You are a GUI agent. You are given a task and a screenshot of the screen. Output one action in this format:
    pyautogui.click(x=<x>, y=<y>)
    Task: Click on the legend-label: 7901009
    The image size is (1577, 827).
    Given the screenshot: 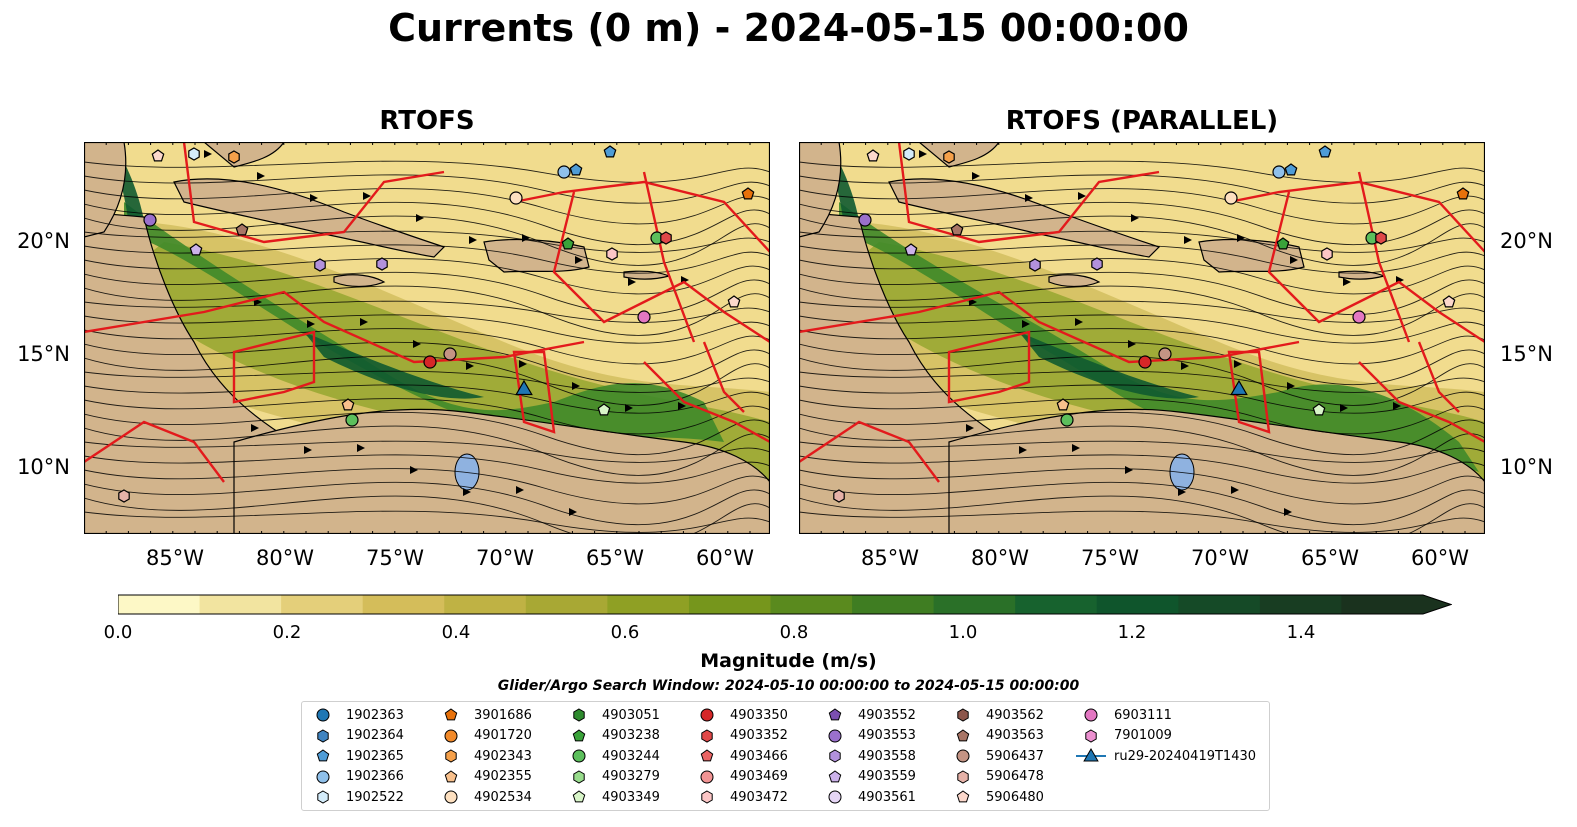 What is the action you would take?
    pyautogui.click(x=1143, y=735)
    